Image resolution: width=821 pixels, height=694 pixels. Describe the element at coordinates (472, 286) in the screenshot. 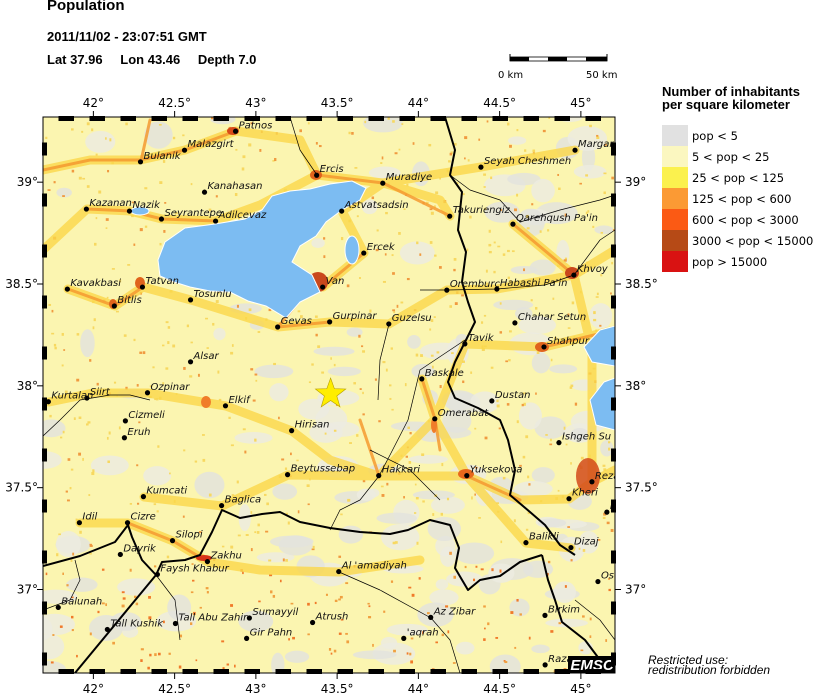

I see `city: Oremburc` at that location.